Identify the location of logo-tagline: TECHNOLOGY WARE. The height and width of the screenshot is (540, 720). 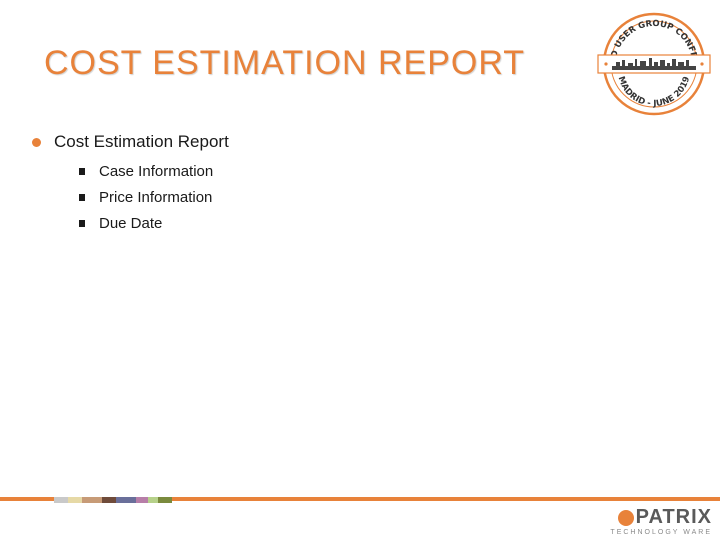
(661, 532).